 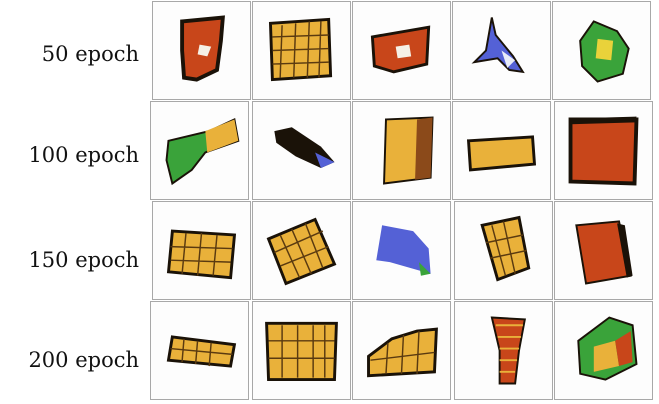 I want to click on row-label-150: 150 epoch, so click(x=83, y=260).